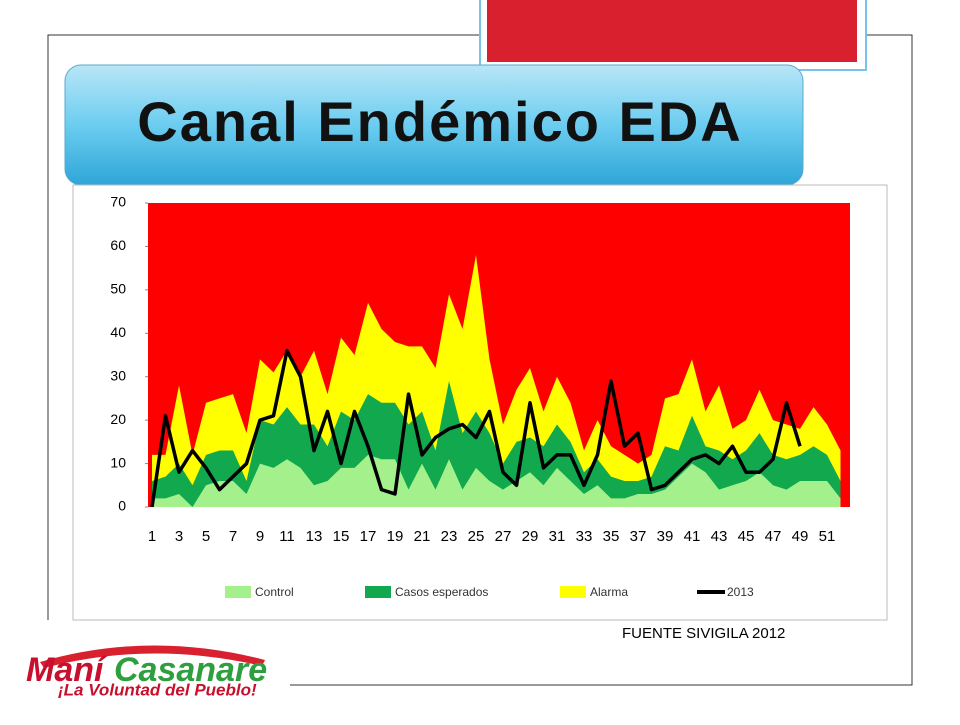 The image size is (960, 725). Describe the element at coordinates (122, 506) in the screenshot. I see `y-tick-label: 0` at that location.